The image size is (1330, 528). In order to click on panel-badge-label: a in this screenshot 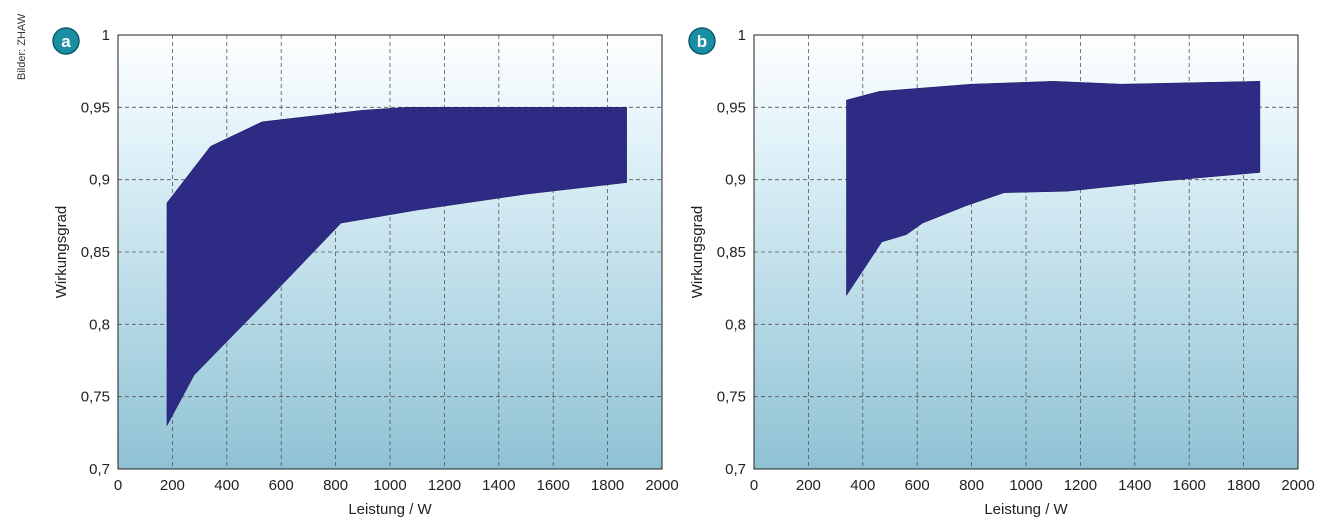, I will do `click(66, 41)`.